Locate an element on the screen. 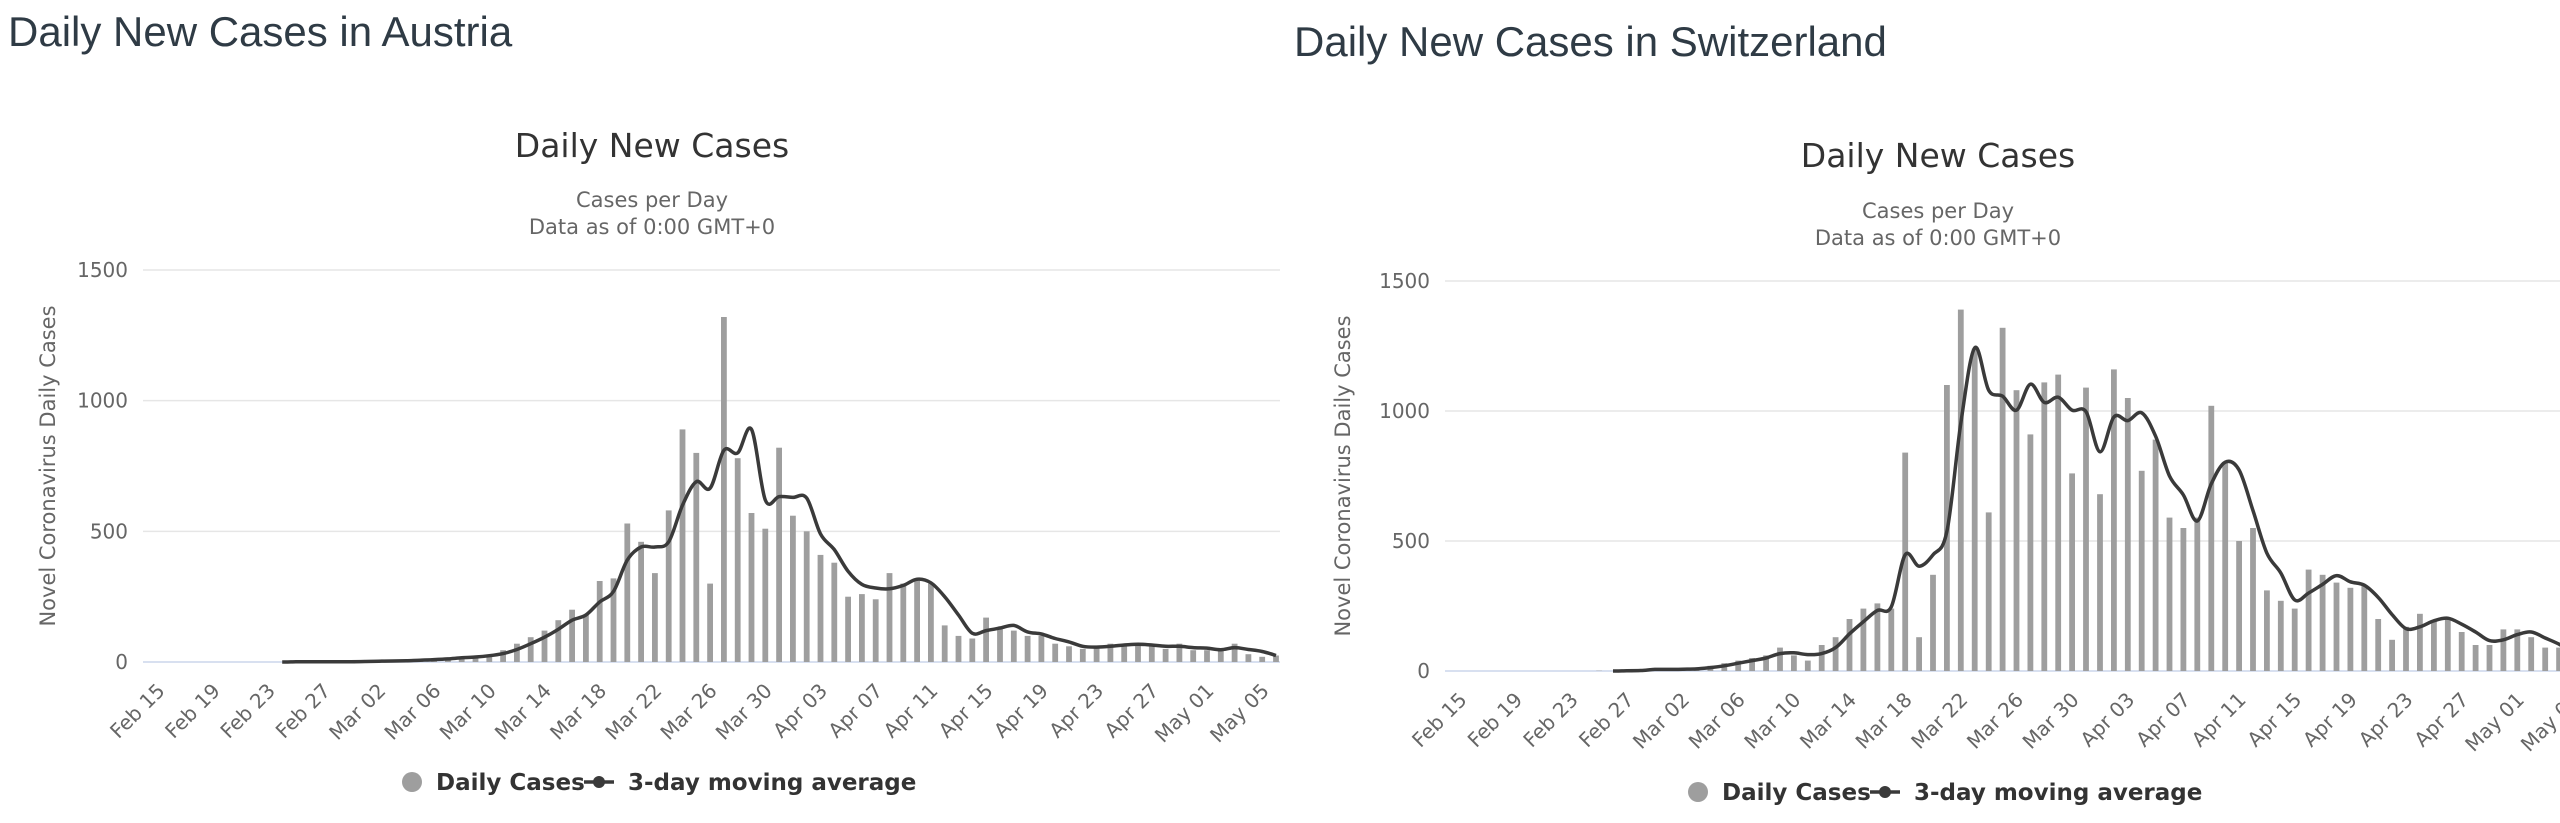  y-tick-label: 1000 is located at coordinates (1404, 411).